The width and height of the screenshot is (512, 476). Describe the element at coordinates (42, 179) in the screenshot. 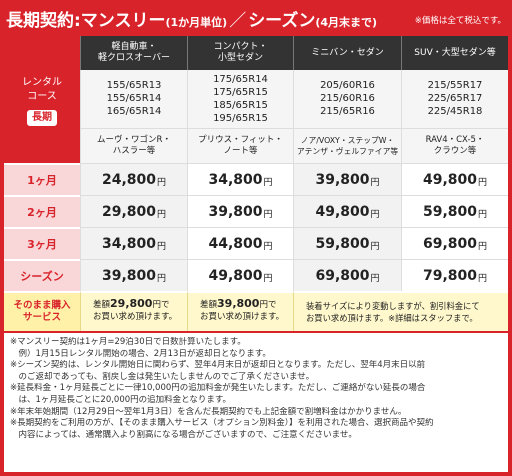

I see `row-label-1month: 1ヶ月` at that location.